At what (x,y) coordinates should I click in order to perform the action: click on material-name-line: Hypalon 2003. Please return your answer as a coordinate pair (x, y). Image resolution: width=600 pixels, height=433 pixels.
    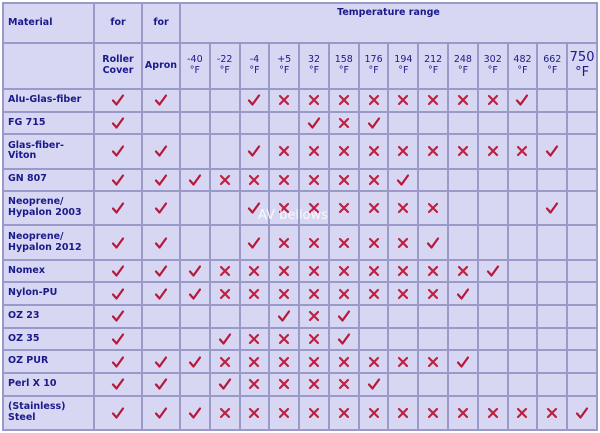
    Looking at the image, I should click on (45, 213).